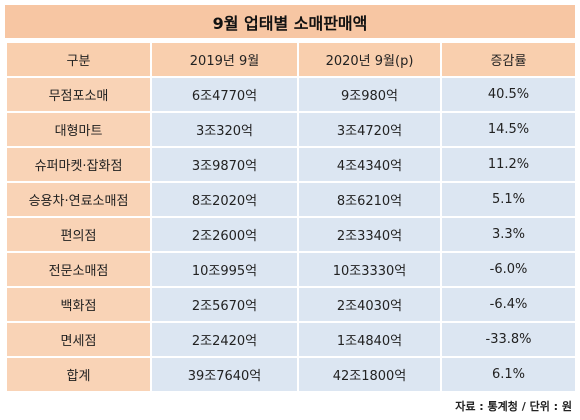 The height and width of the screenshot is (420, 580). I want to click on table-cell: 14.5%, so click(508, 129).